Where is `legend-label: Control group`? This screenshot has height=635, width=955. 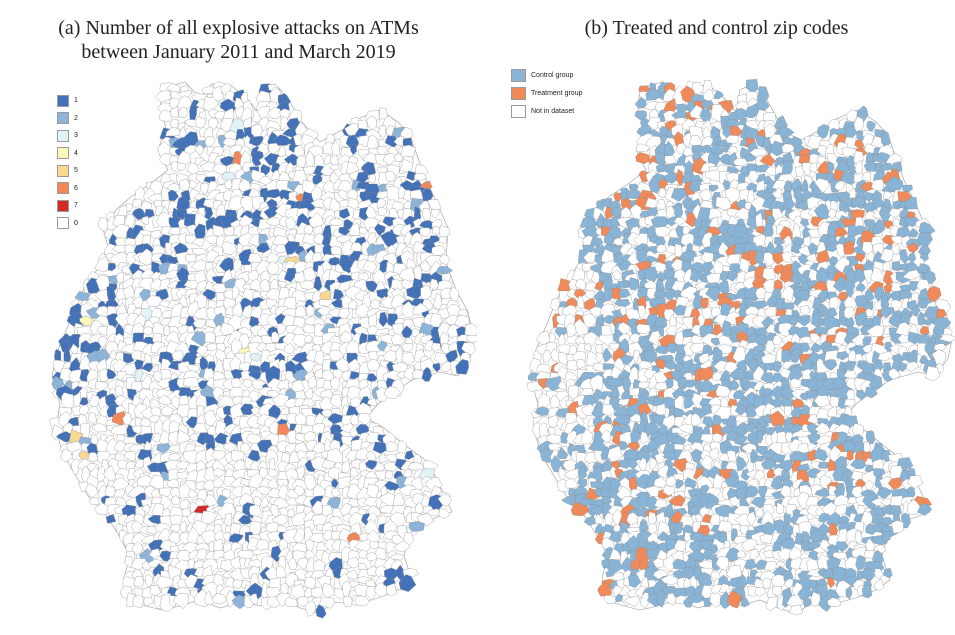
legend-label: Control group is located at coordinates (552, 75).